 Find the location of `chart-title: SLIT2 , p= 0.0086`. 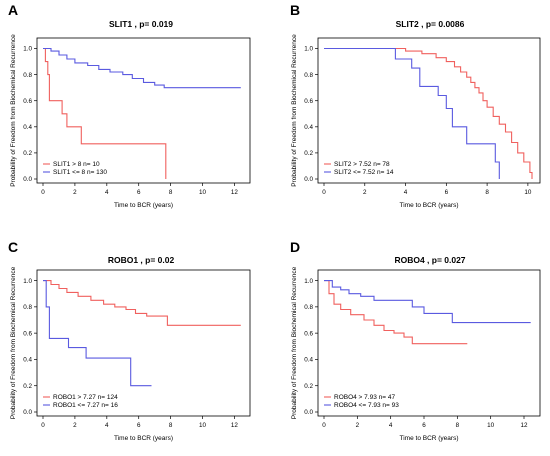

chart-title: SLIT2 , p= 0.0086 is located at coordinates (430, 24).